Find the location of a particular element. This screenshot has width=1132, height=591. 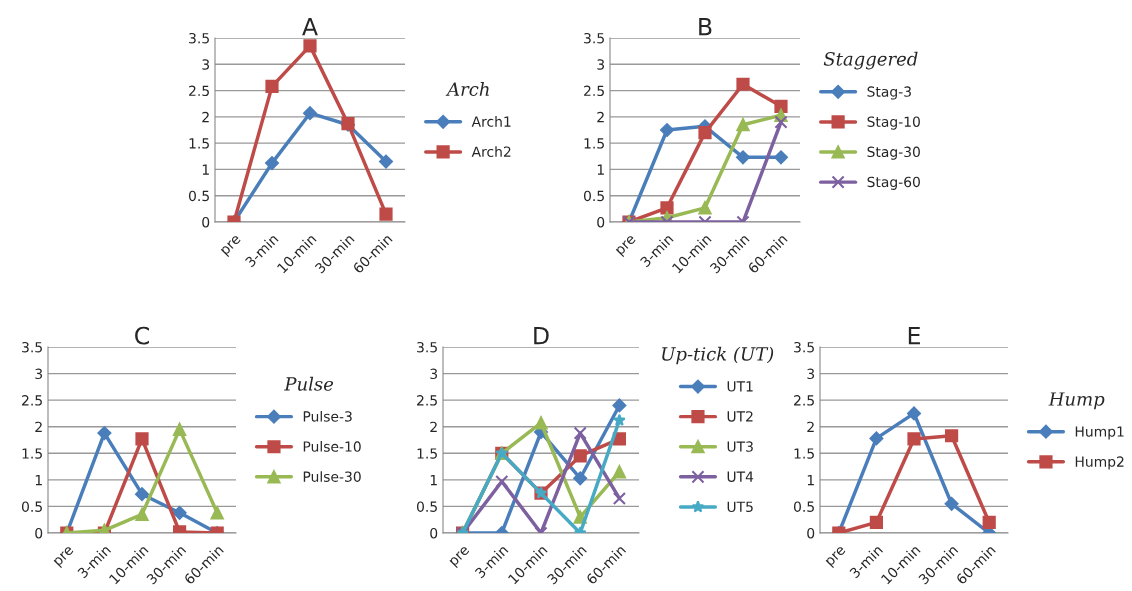

legend-label: Stag-3 is located at coordinates (889, 93).